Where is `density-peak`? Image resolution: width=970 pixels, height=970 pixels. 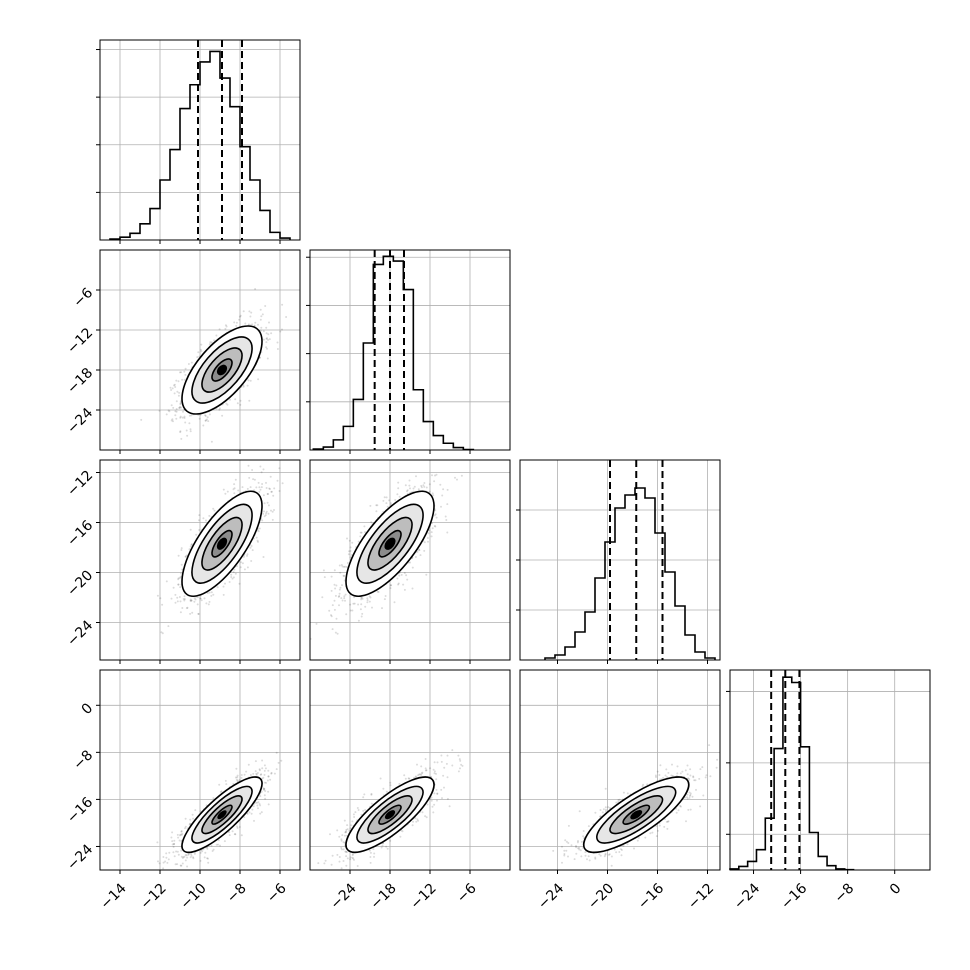 density-peak is located at coordinates (390, 543).